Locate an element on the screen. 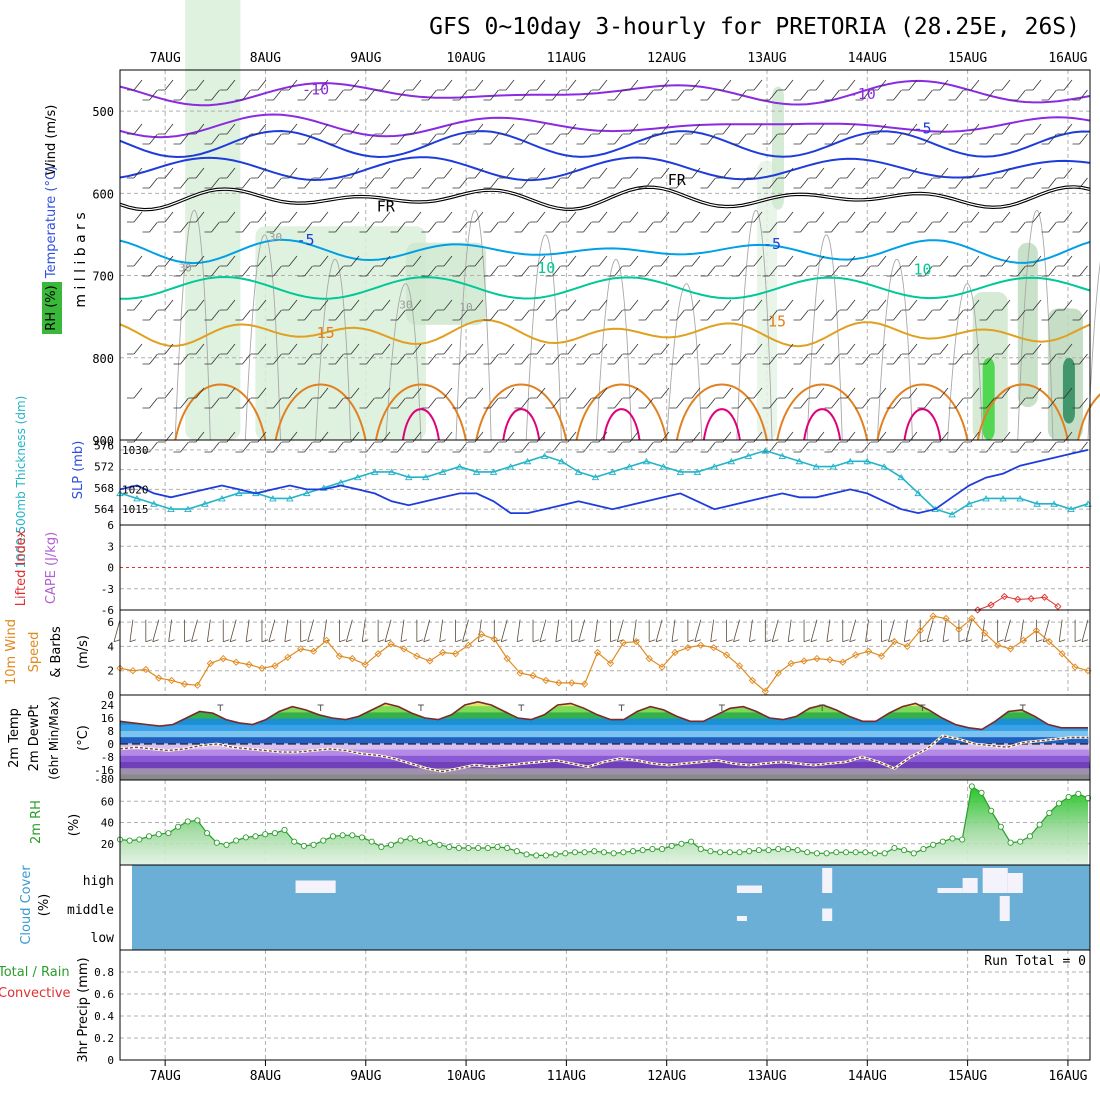  axis-label: Wind (m/s) is located at coordinates (51, 140).